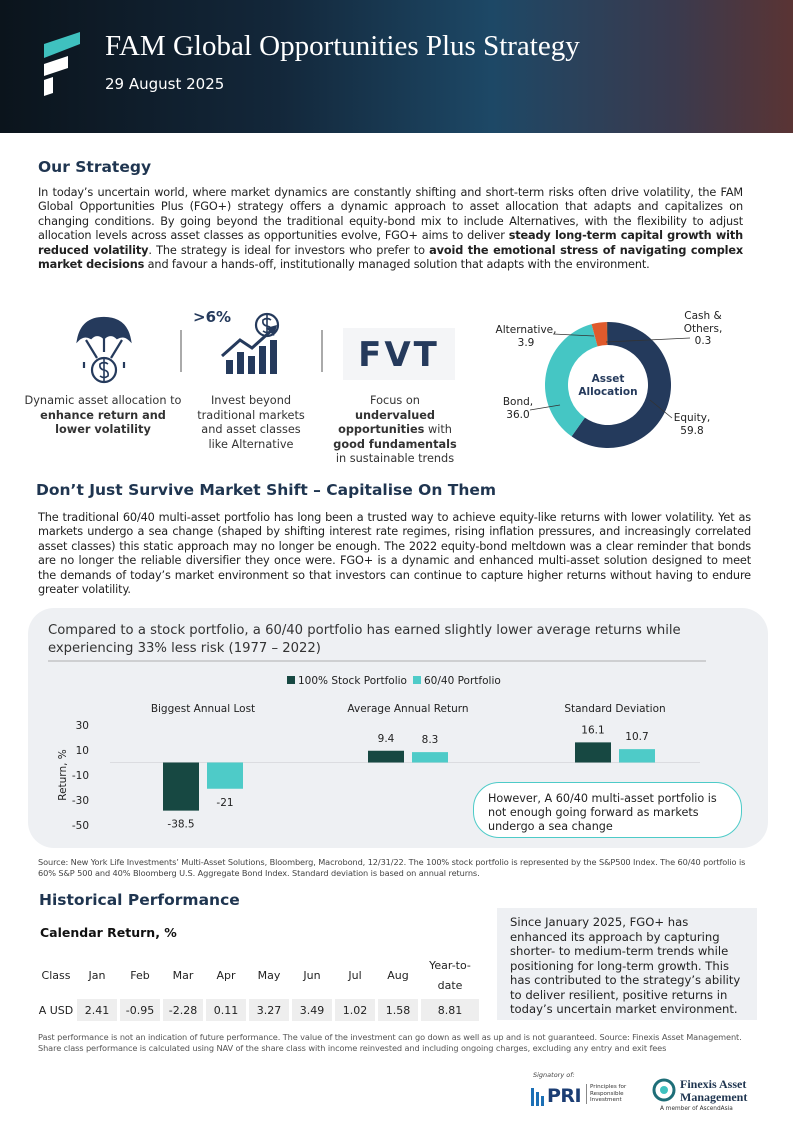 Image resolution: width=793 pixels, height=1123 pixels. I want to click on growth-icon, so click(250, 343).